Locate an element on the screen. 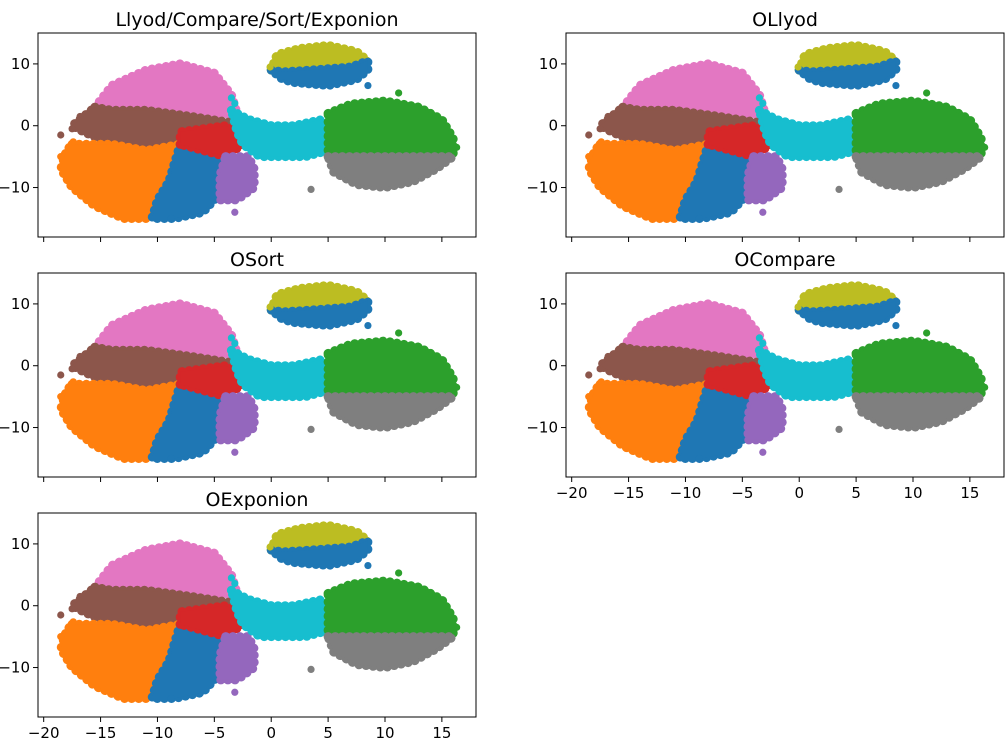 The image size is (1008, 746). subplot-title: OCompare is located at coordinates (784, 260).